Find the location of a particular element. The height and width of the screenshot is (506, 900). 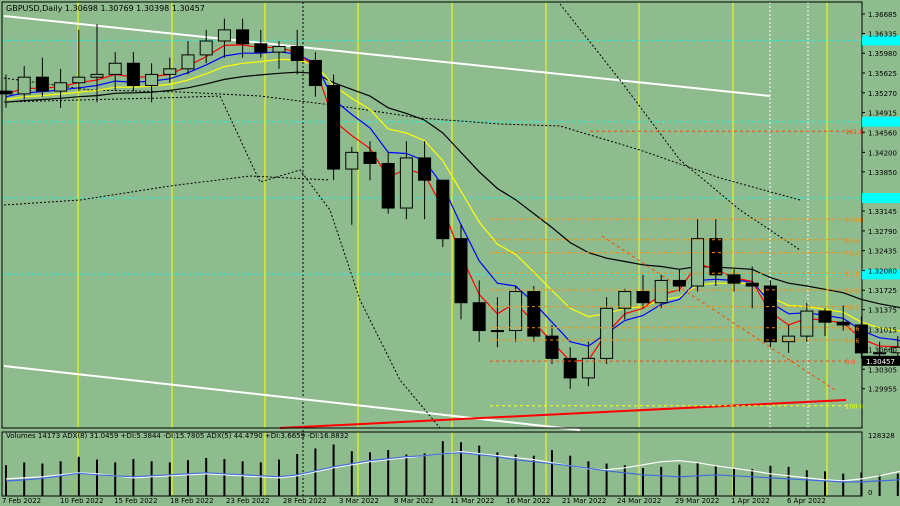

price-tick-label: 1.31375 is located at coordinates (882, 311).